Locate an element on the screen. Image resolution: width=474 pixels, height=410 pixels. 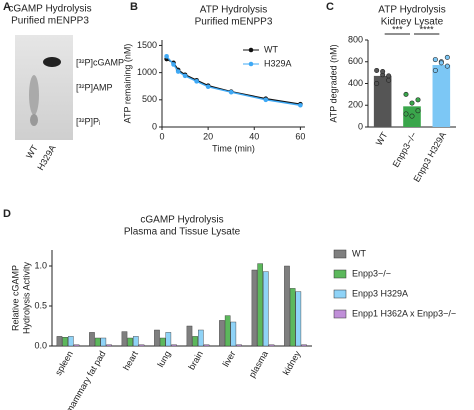
y-axis-label: ATP degraded (nM) is located at coordinates (333, 83).